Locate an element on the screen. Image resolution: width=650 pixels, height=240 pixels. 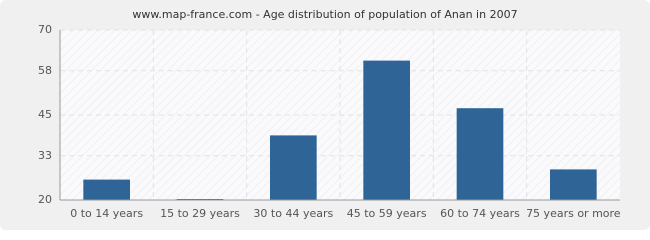
y-tick-label: 70 is located at coordinates (45, 29).